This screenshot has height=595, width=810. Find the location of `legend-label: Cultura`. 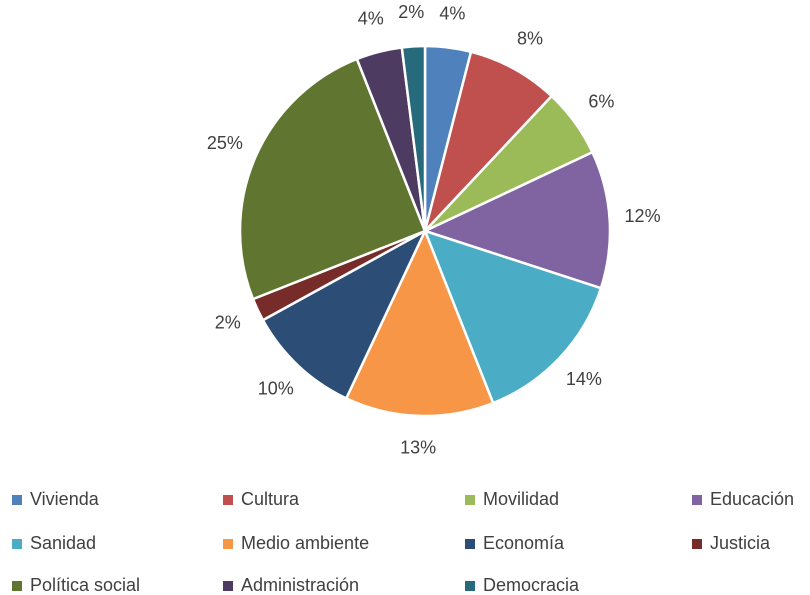

legend-label: Cultura is located at coordinates (270, 499).